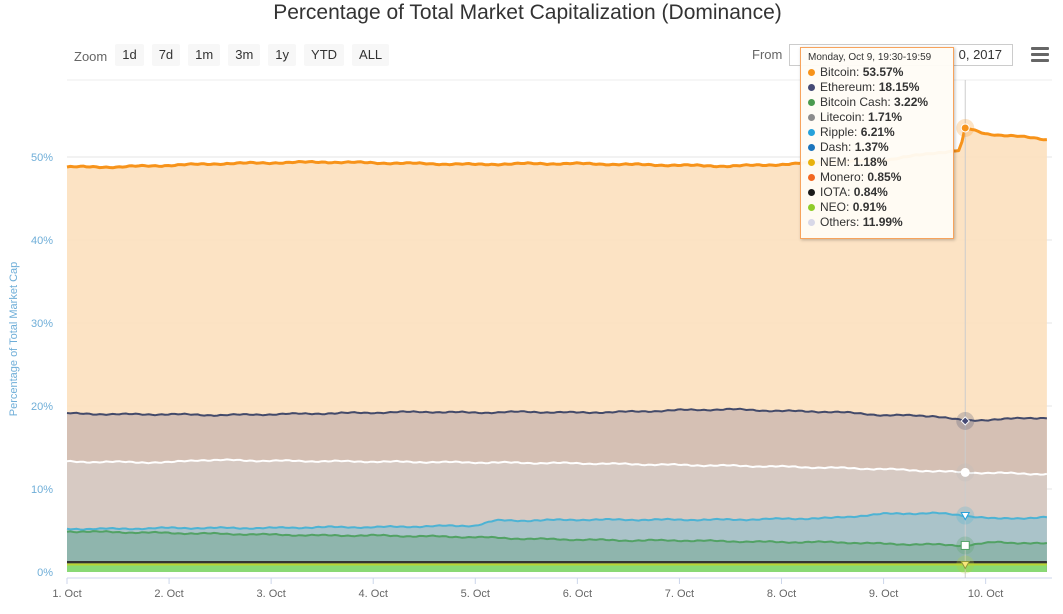 The image size is (1063, 614). Describe the element at coordinates (45, 573) in the screenshot. I see `y-tick-label: 0%` at that location.